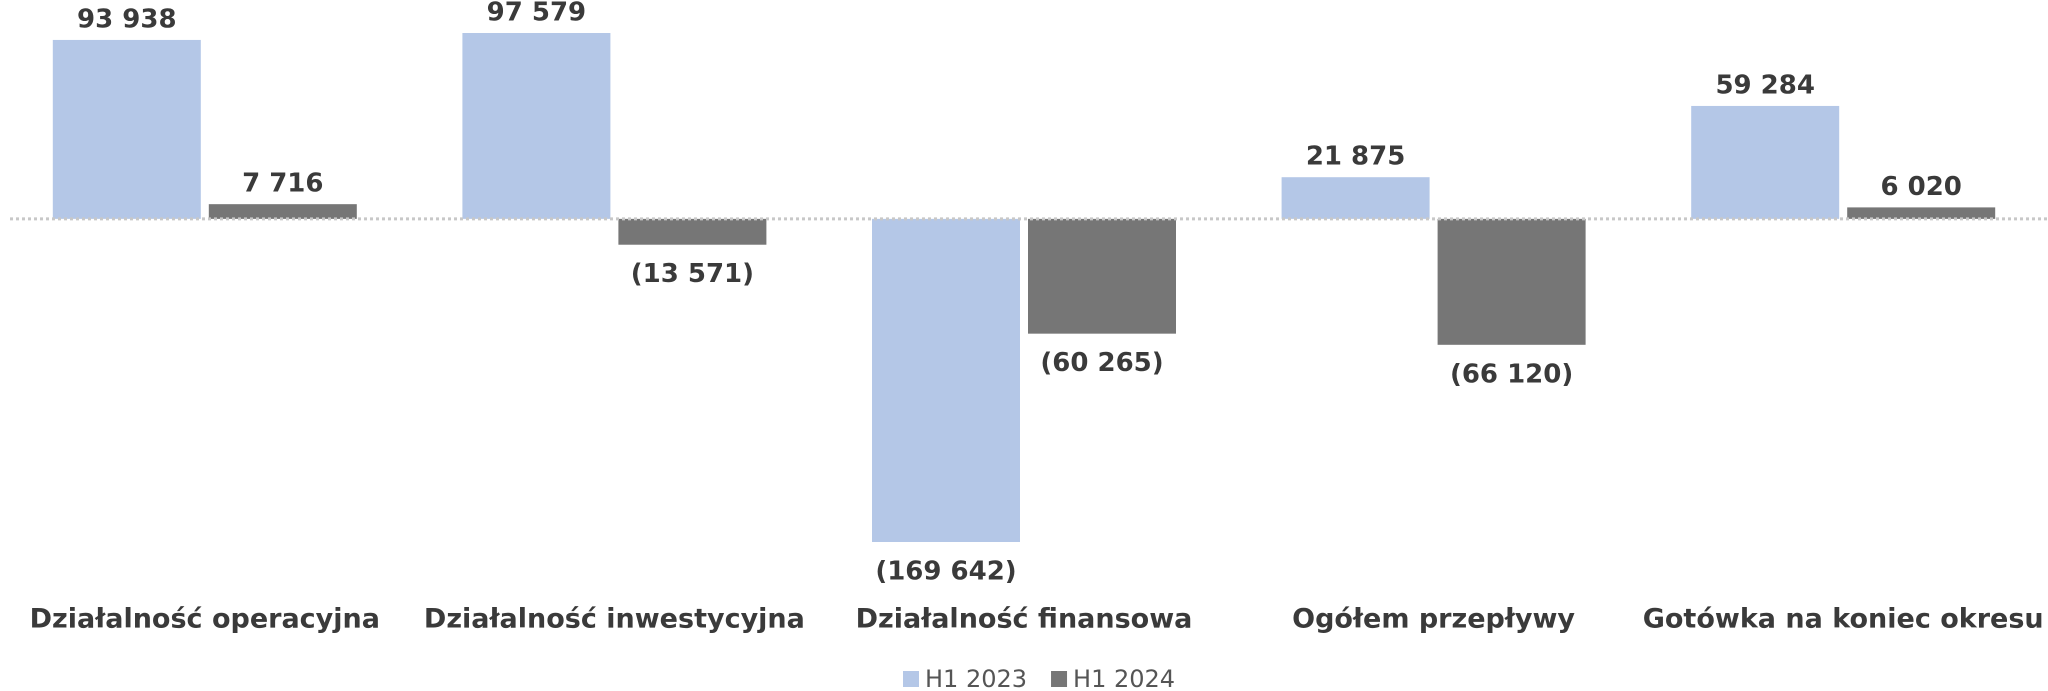  What do you see at coordinates (1124, 678) in the screenshot?
I see `legend-label: H1 2024` at bounding box center [1124, 678].